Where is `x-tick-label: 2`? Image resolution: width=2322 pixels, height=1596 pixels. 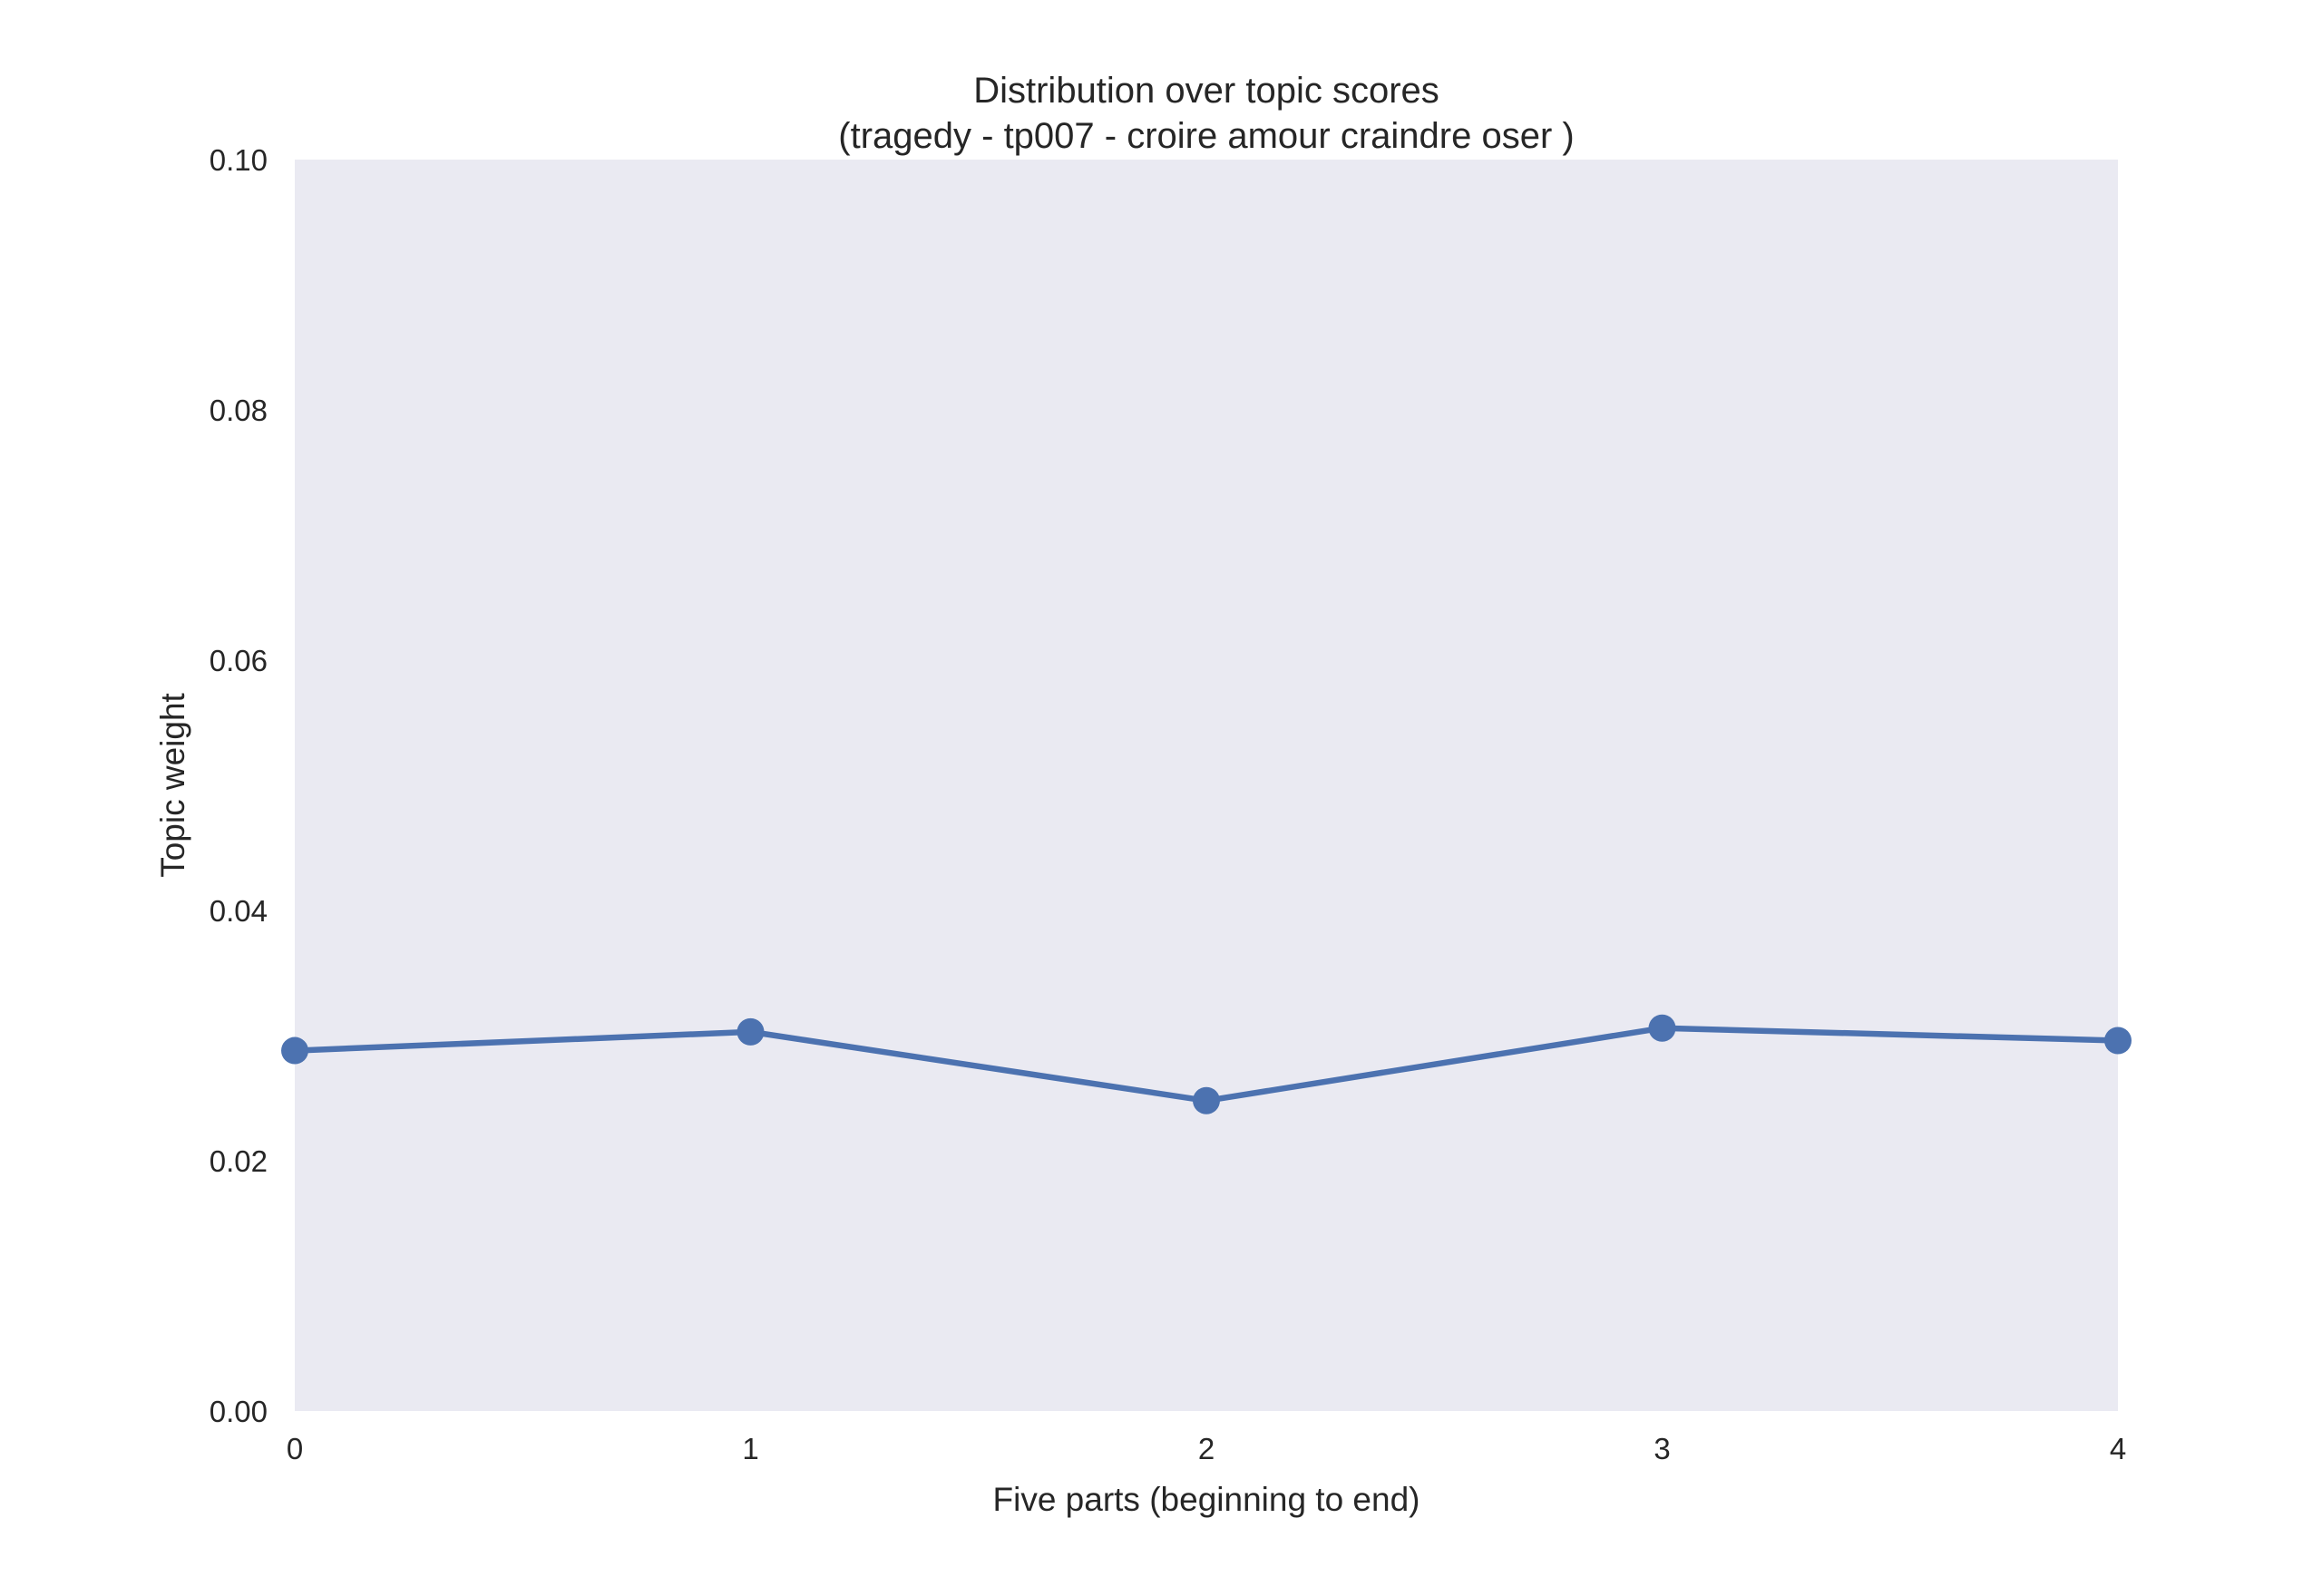
x-tick-label: 2 is located at coordinates (1206, 1448).